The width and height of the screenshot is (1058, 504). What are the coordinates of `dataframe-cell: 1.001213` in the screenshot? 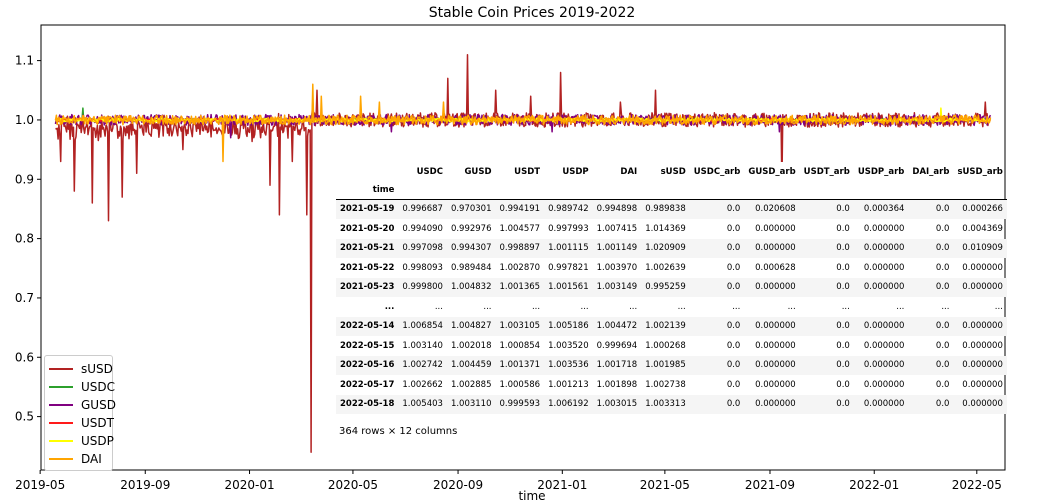 It's located at (568, 384).